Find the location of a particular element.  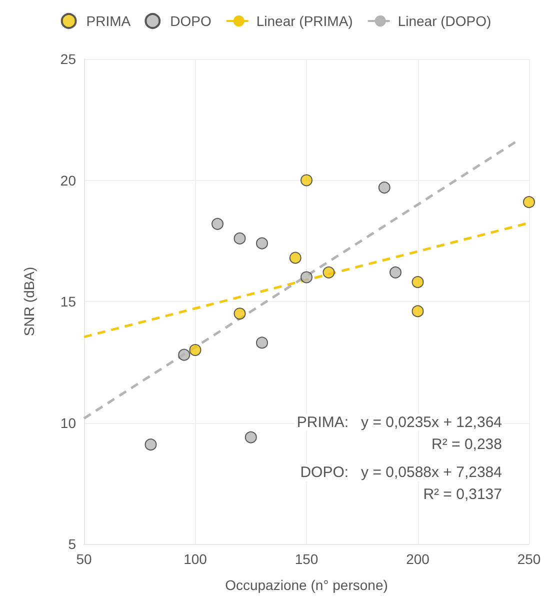

x-tick-label: 50 is located at coordinates (84, 559).